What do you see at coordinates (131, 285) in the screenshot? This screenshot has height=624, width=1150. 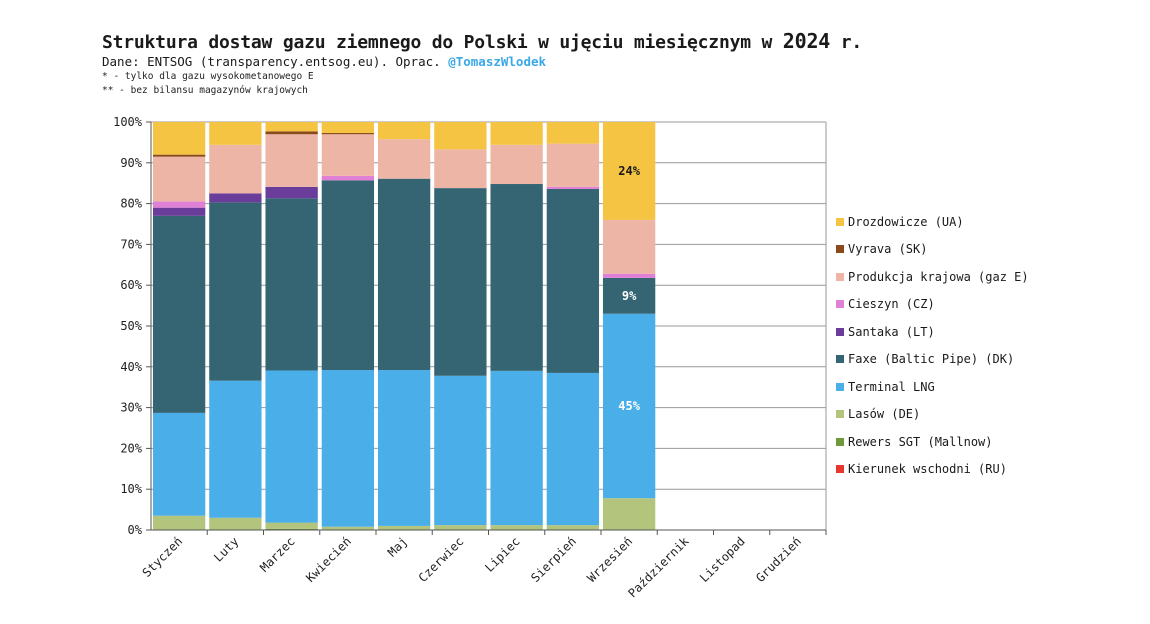 I see `y-tick-label: 60%` at bounding box center [131, 285].